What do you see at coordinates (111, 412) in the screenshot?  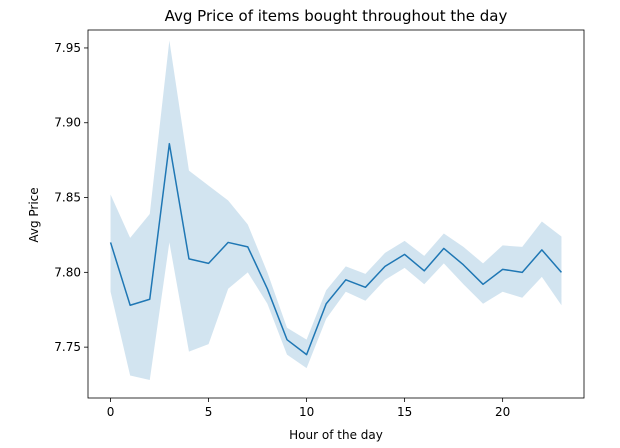 I see `x-tick-label: 0` at bounding box center [111, 412].